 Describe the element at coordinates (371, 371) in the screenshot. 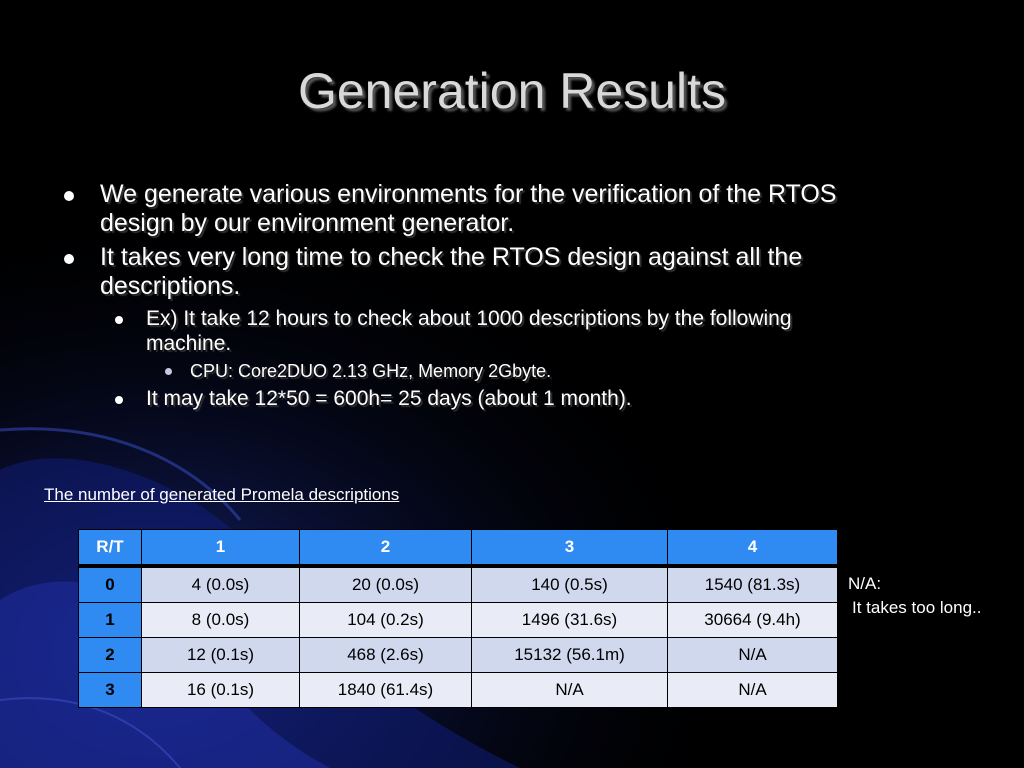

I see `sub-sub-bullet-text: CPU: Core2DUO 2.13 GHz, Memory 2Gbyte.` at that location.